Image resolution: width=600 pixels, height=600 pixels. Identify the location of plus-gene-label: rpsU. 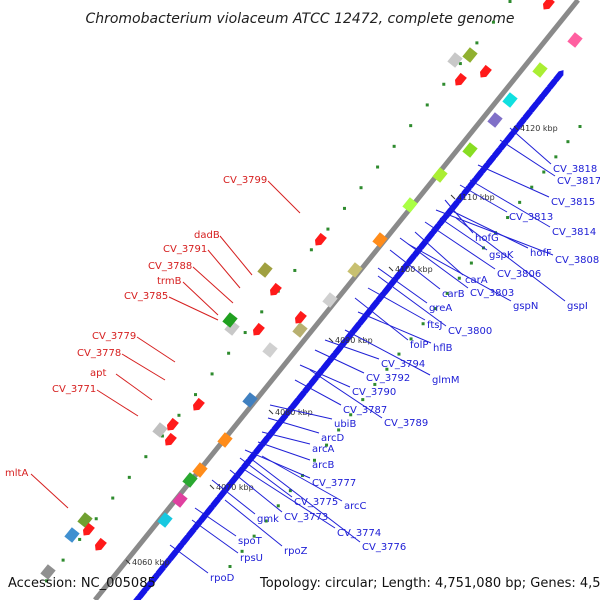
(251, 558).